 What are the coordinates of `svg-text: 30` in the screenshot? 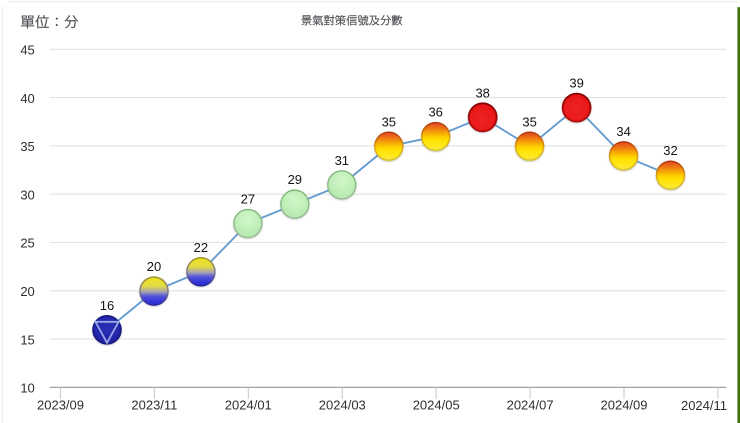 It's located at (27, 194).